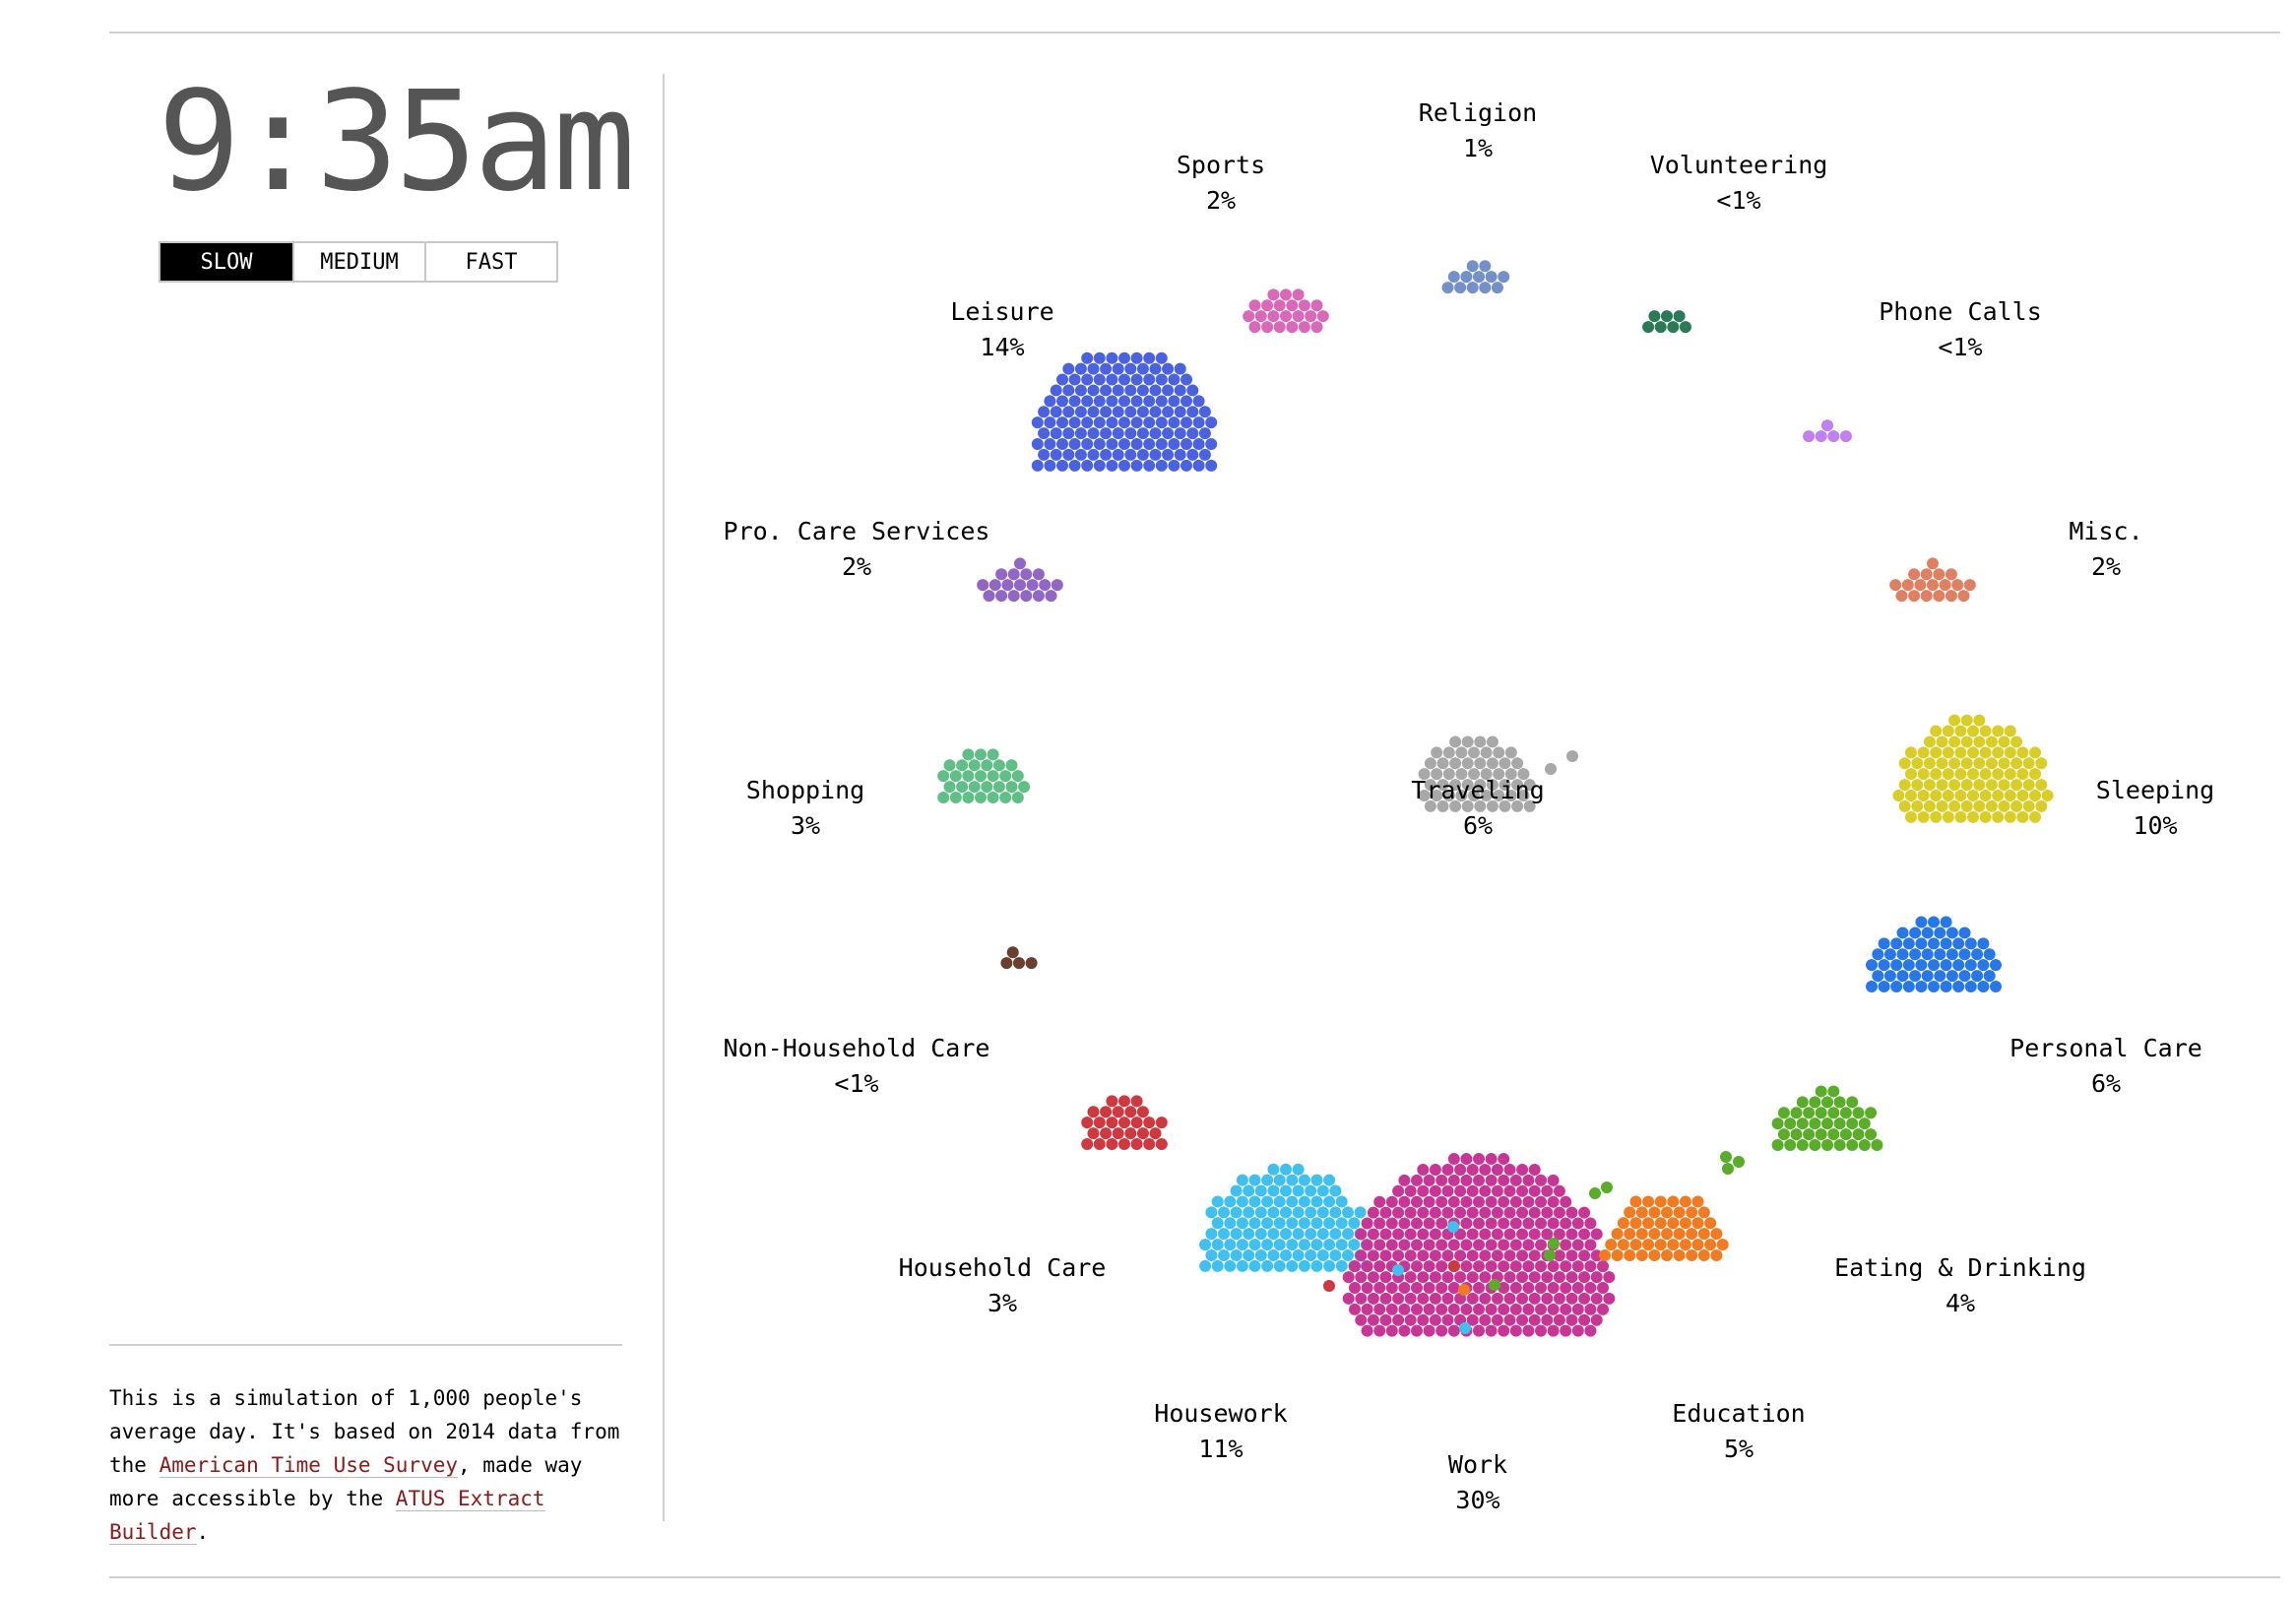  I want to click on speed-fast-button: FAST, so click(490, 262).